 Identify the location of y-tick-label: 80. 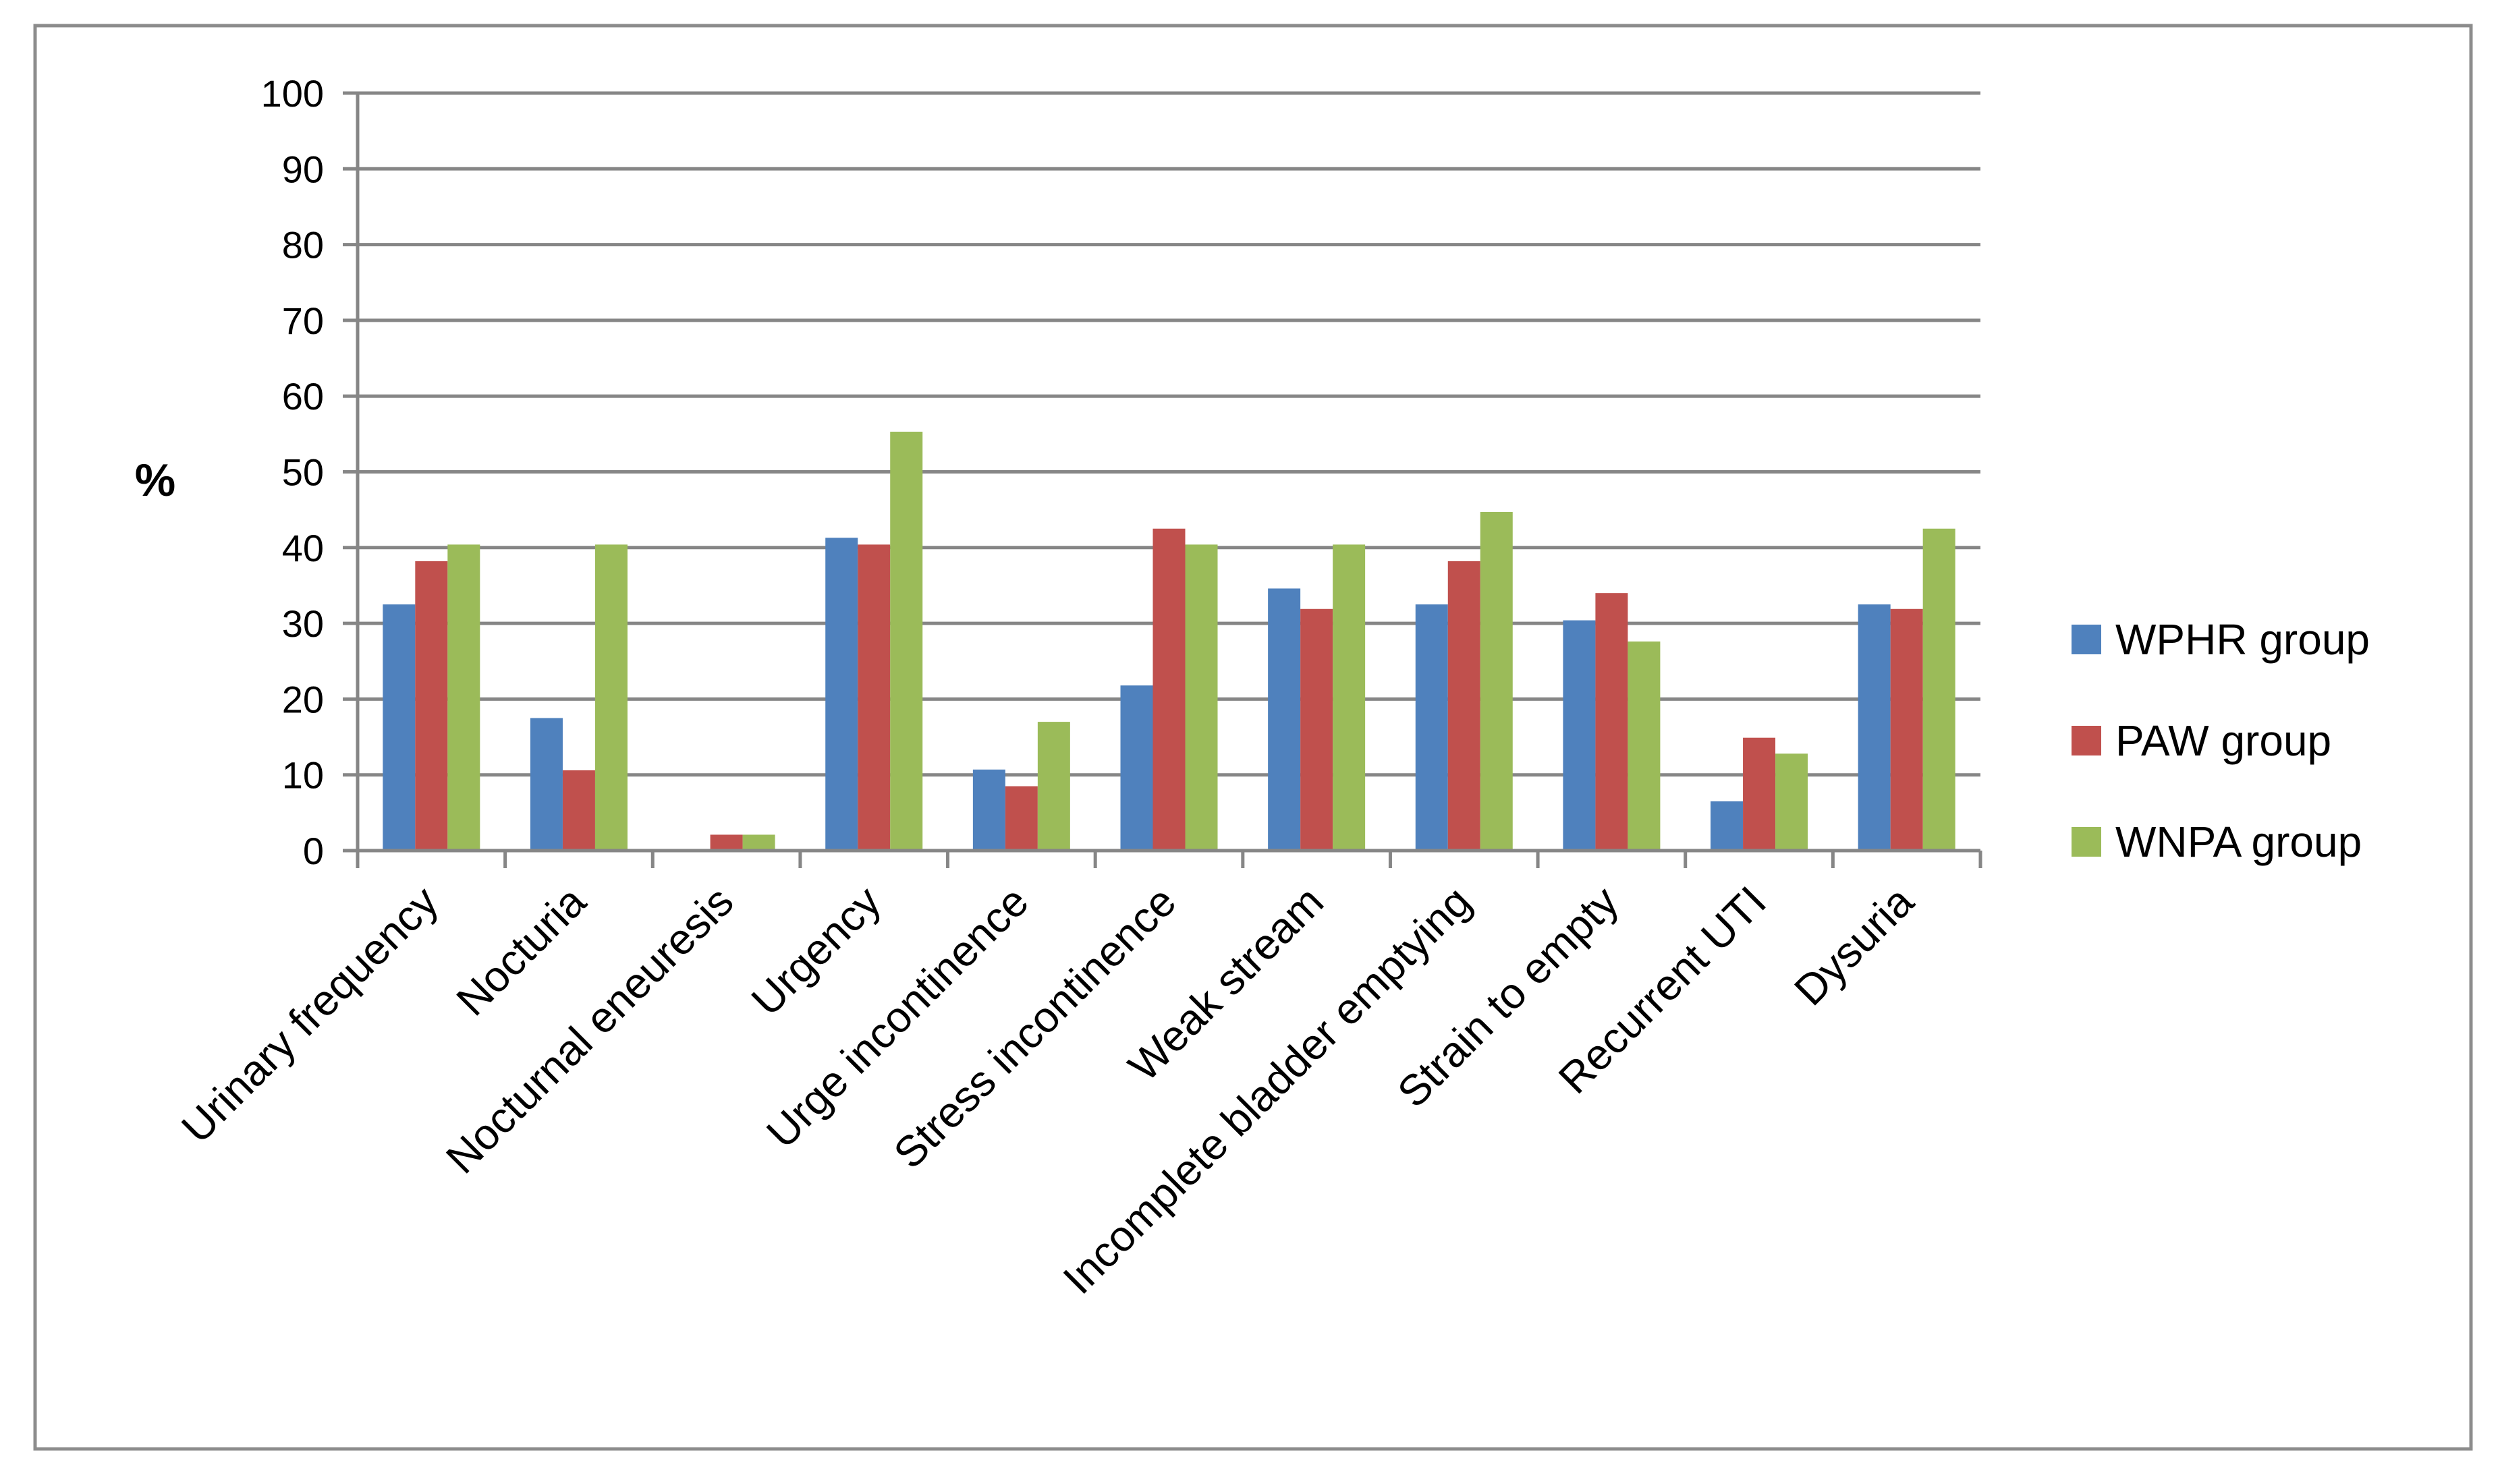
(303, 245).